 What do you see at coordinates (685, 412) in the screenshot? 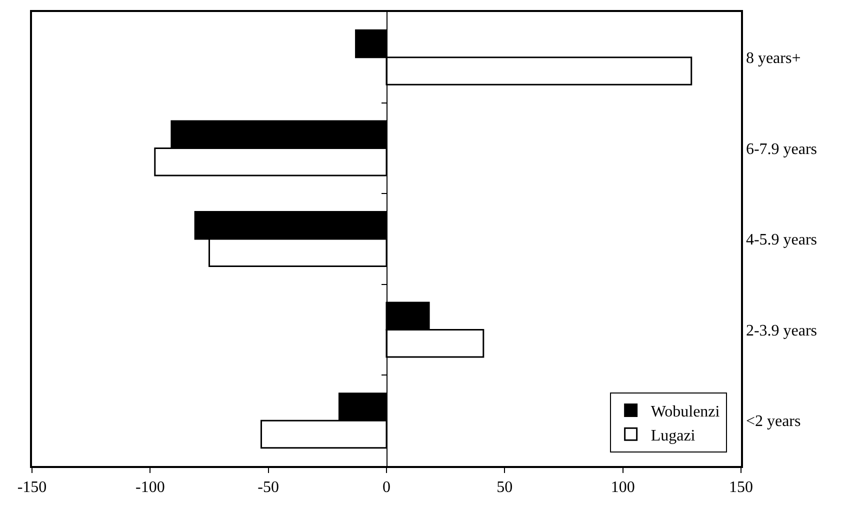
I see `legend-label: Wobulenzi` at bounding box center [685, 412].